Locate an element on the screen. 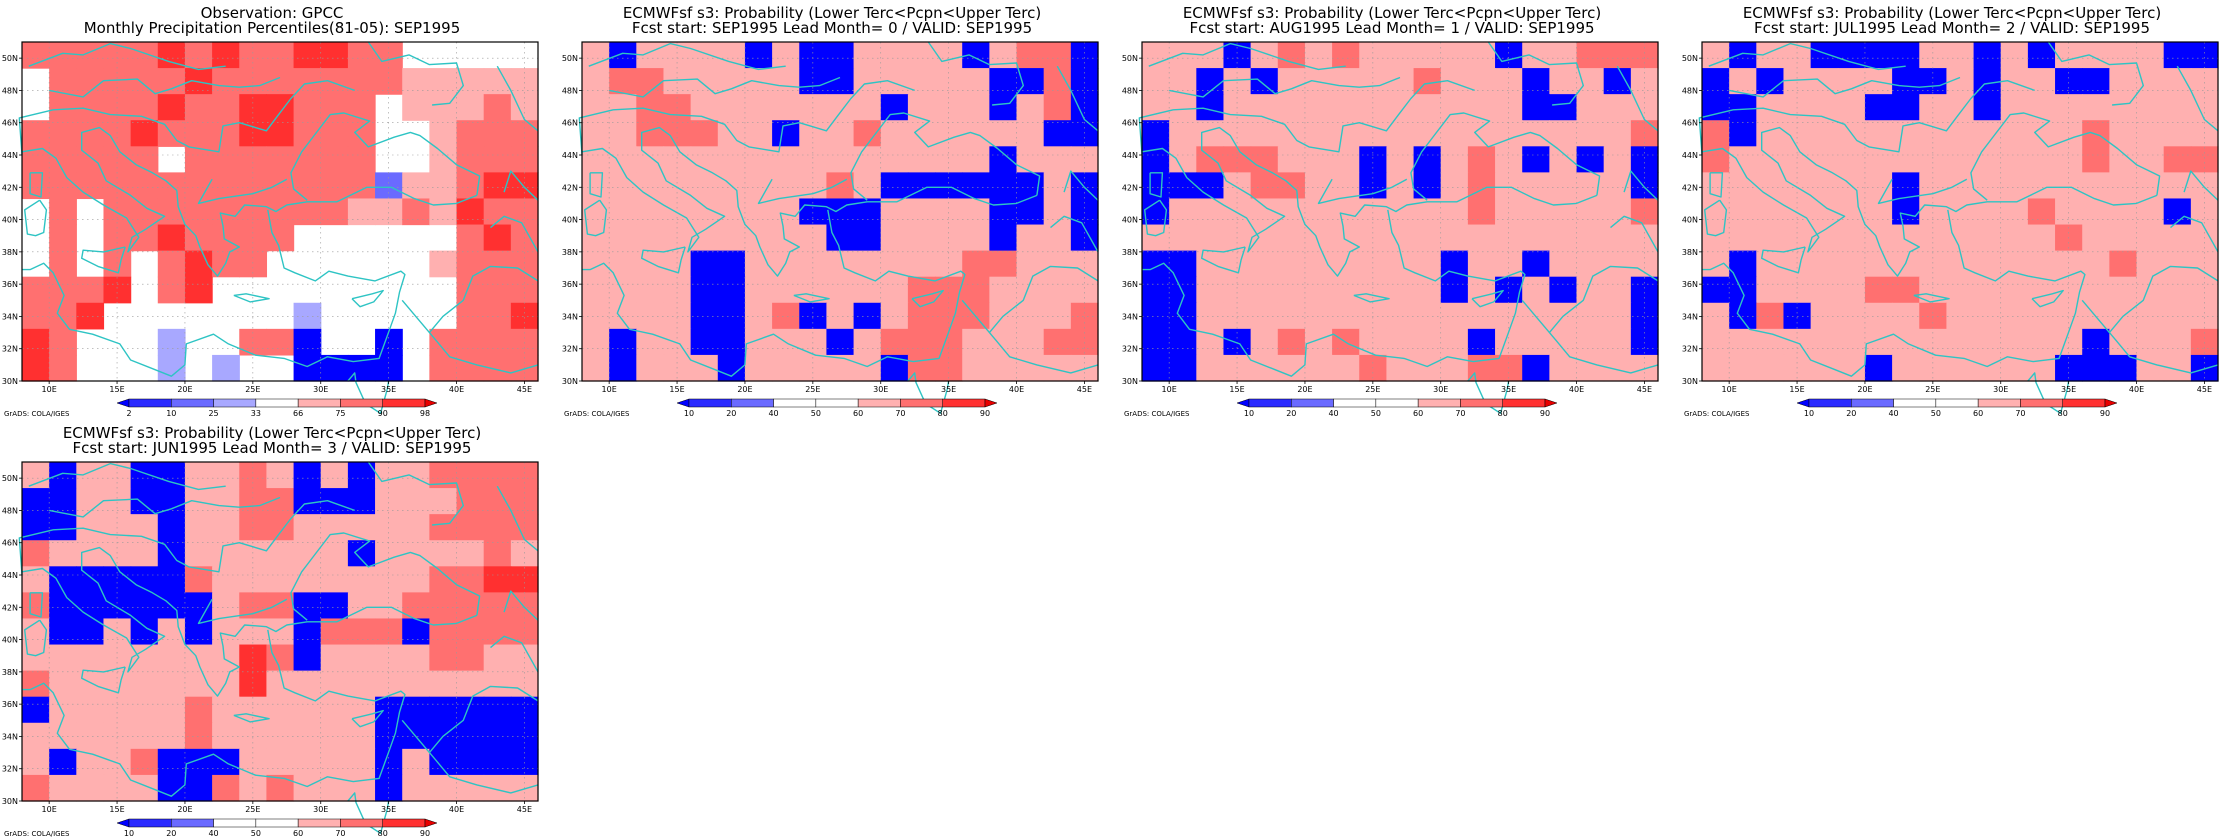  y-tick-labels: 30N 32N 34N 36N 38N 40N 42N 44N 46N 48N 50N is located at coordinates (572, 220).